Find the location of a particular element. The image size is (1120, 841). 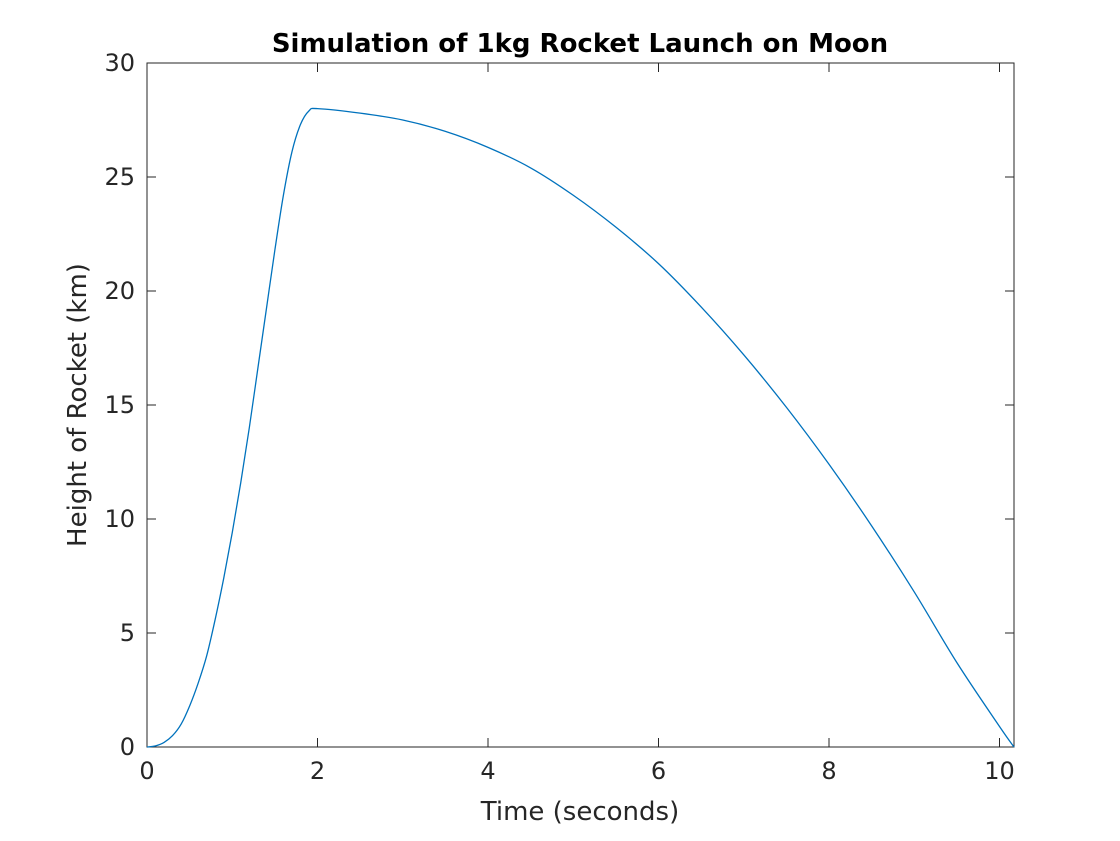

chart-title: Simulation of 1kg Rocket Launch on Moon is located at coordinates (580, 44).